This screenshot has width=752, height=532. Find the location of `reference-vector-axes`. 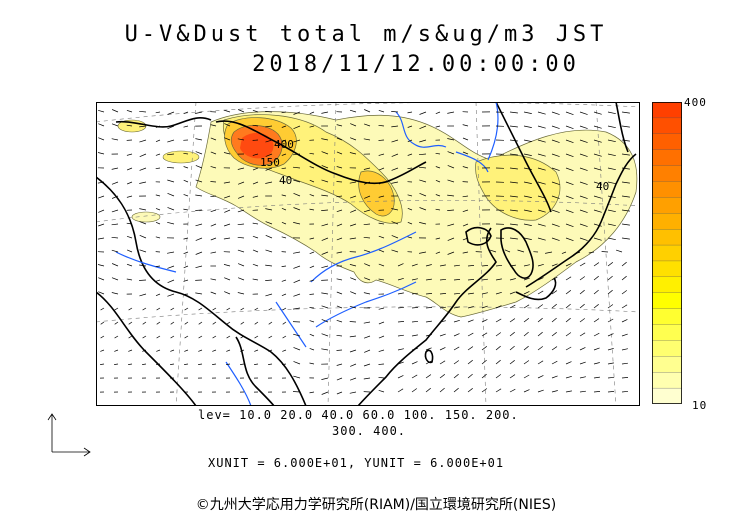

reference-vector-axes is located at coordinates (69, 435).